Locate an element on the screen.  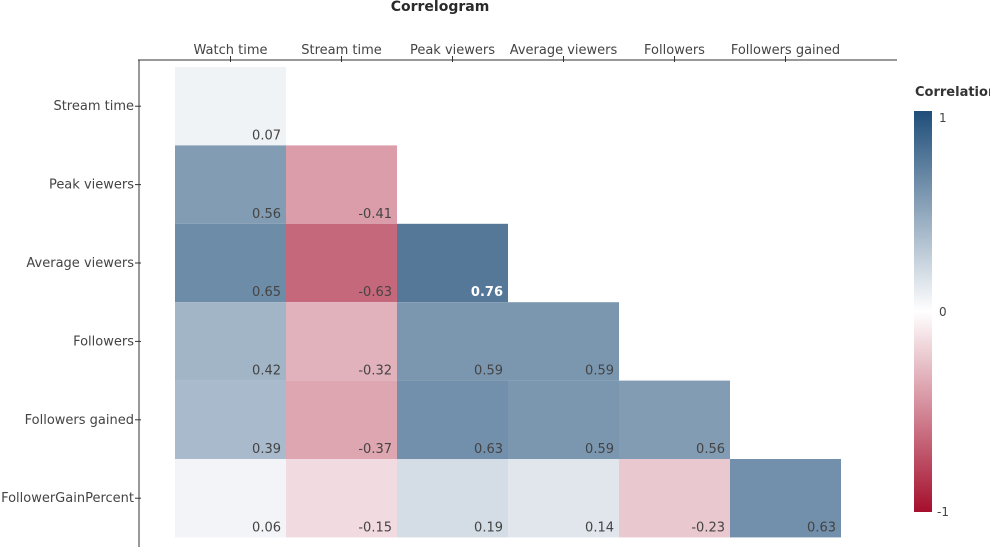
x-tick-label: Average viewers is located at coordinates (564, 50).